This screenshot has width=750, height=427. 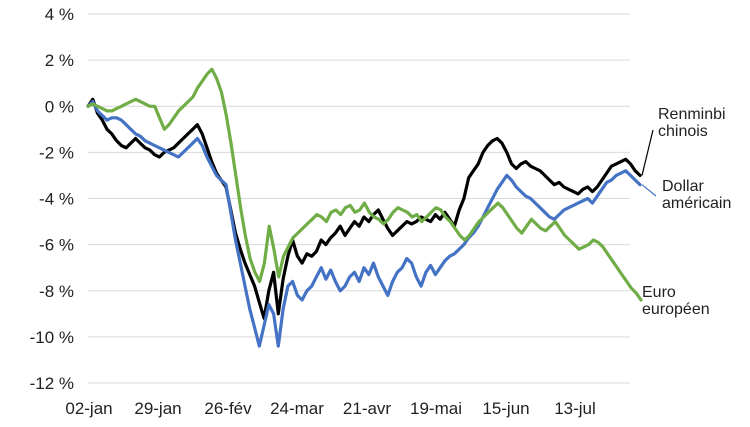 I want to click on series-label-2-line-2: américain, so click(x=696, y=203).